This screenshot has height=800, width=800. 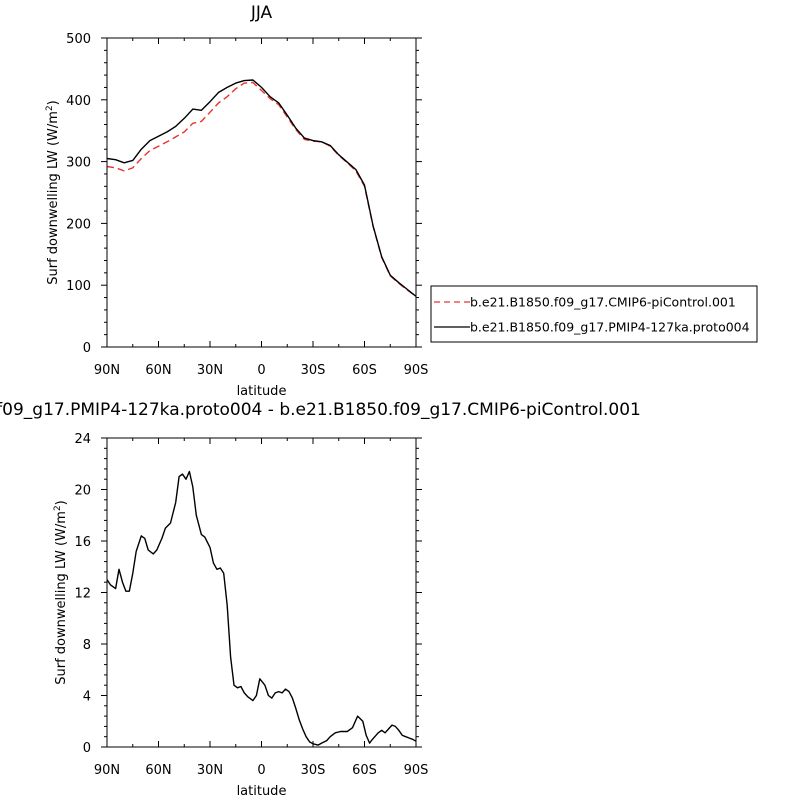 I want to click on y-tick-label: 24, so click(x=82, y=439).